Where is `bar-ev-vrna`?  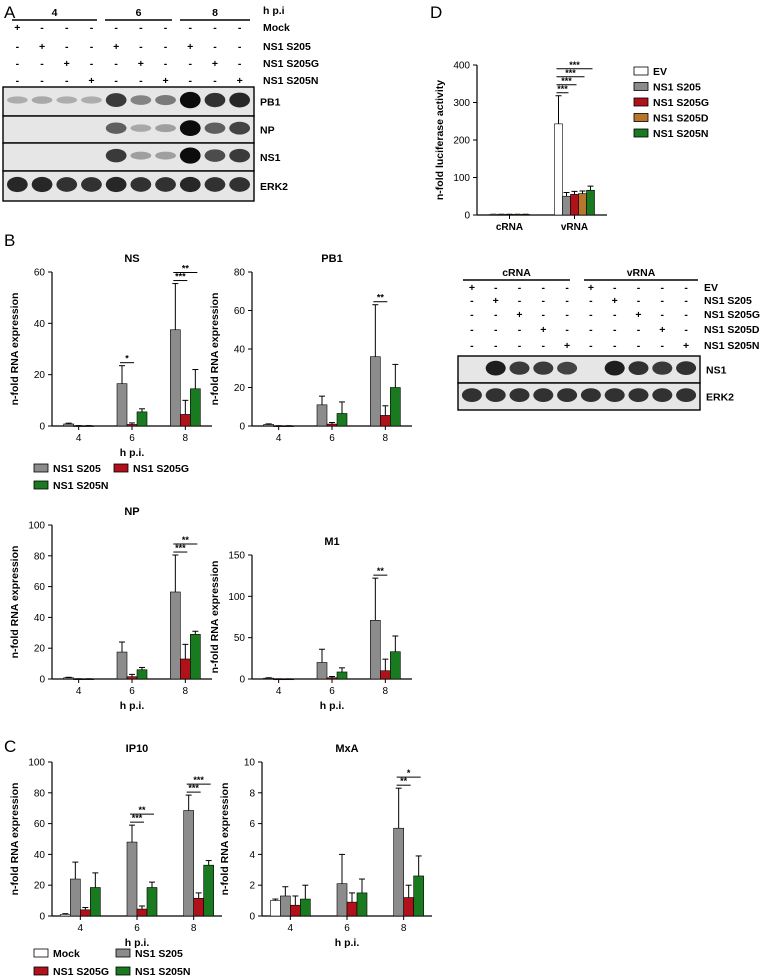 bar-ev-vrna is located at coordinates (558, 169).